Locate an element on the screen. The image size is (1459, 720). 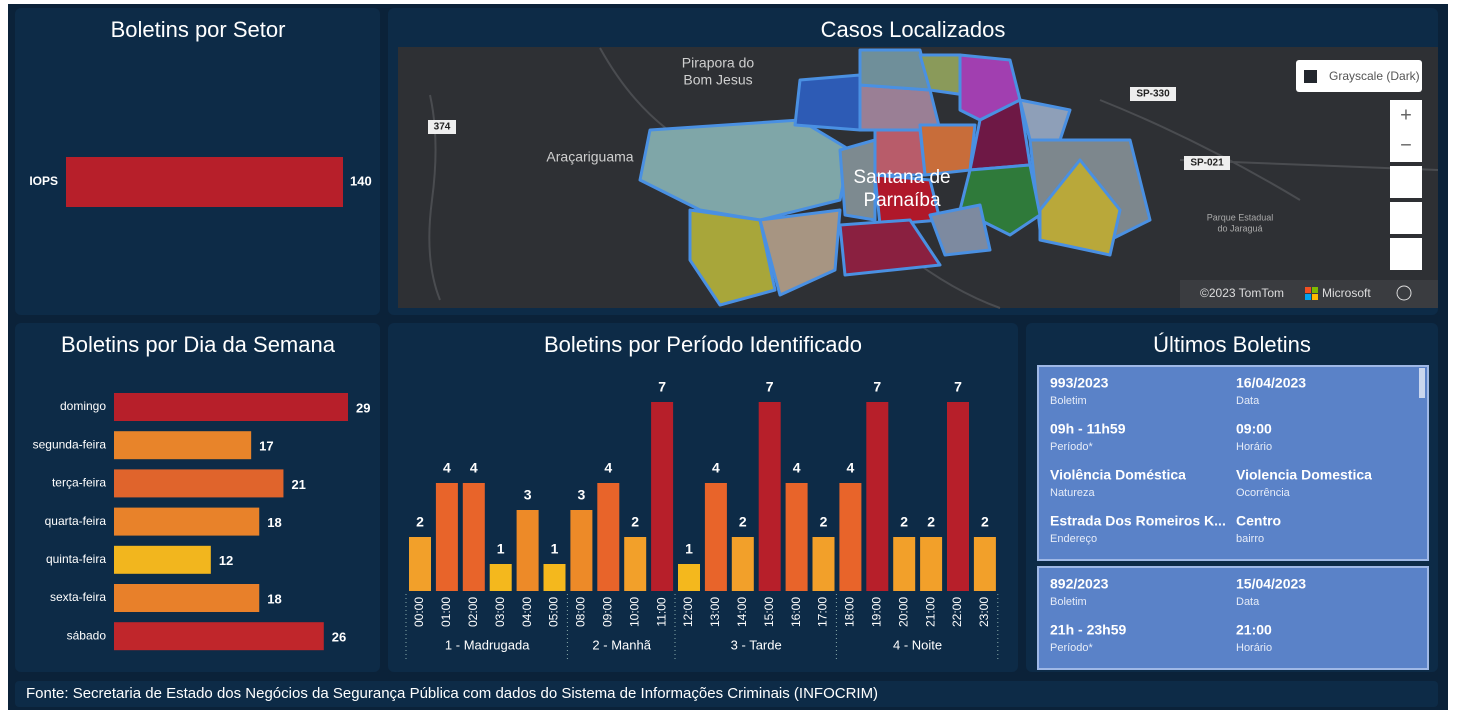
value-label: 26 is located at coordinates (339, 637).